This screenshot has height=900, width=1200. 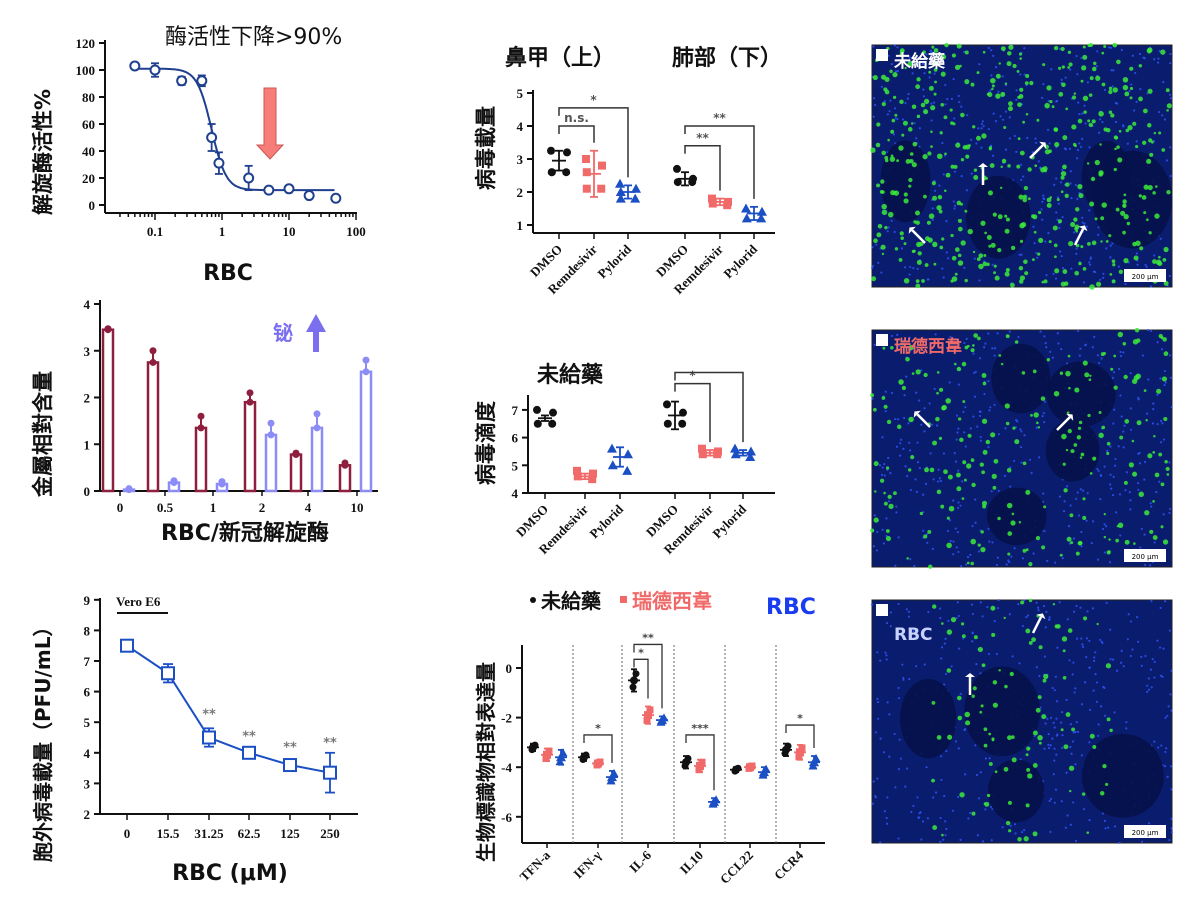 What do you see at coordinates (1016, 516) in the screenshot?
I see `airway-lumen` at bounding box center [1016, 516].